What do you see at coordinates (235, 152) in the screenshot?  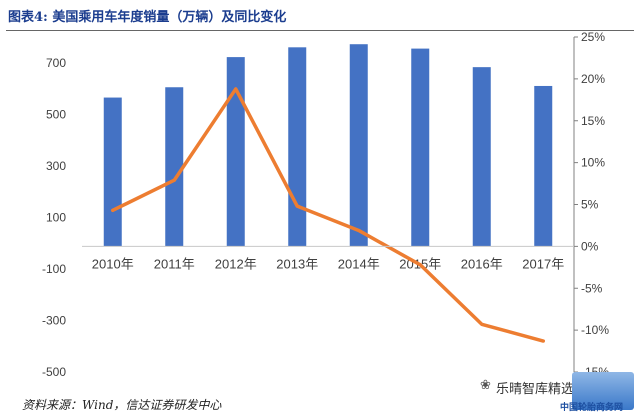 I see `bar-2012年` at bounding box center [235, 152].